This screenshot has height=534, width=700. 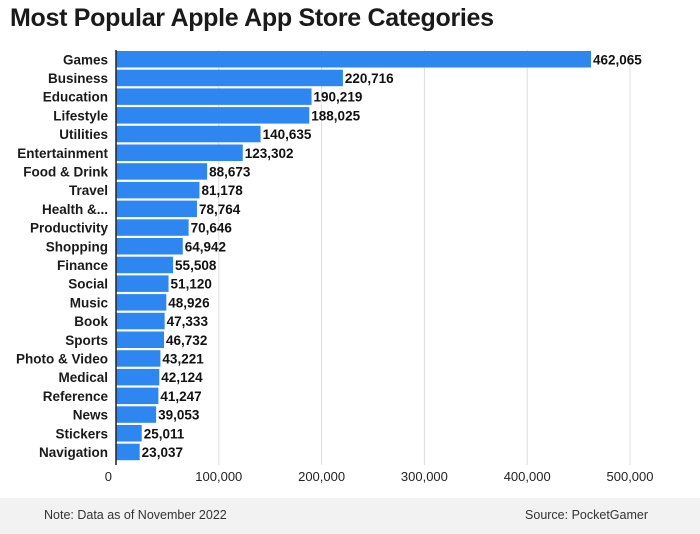 I want to click on category-label: Entertainment, so click(x=62, y=153).